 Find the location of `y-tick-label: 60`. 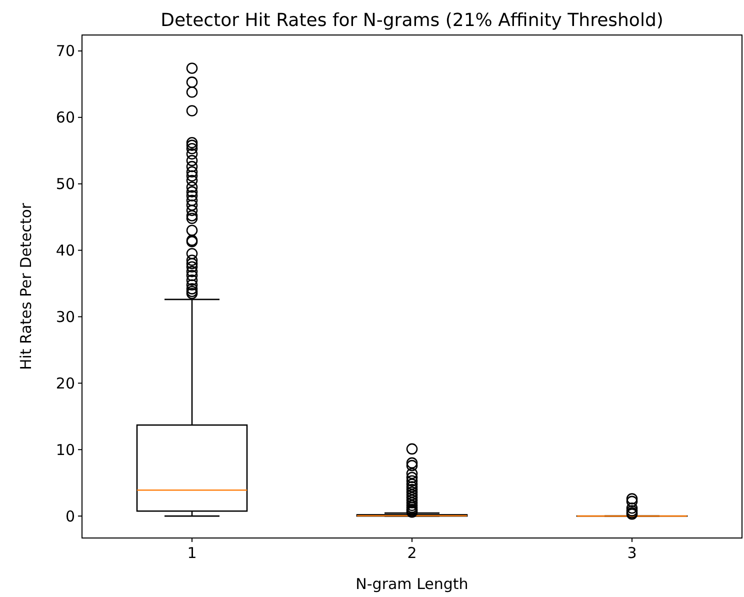

y-tick-label: 60 is located at coordinates (65, 117).